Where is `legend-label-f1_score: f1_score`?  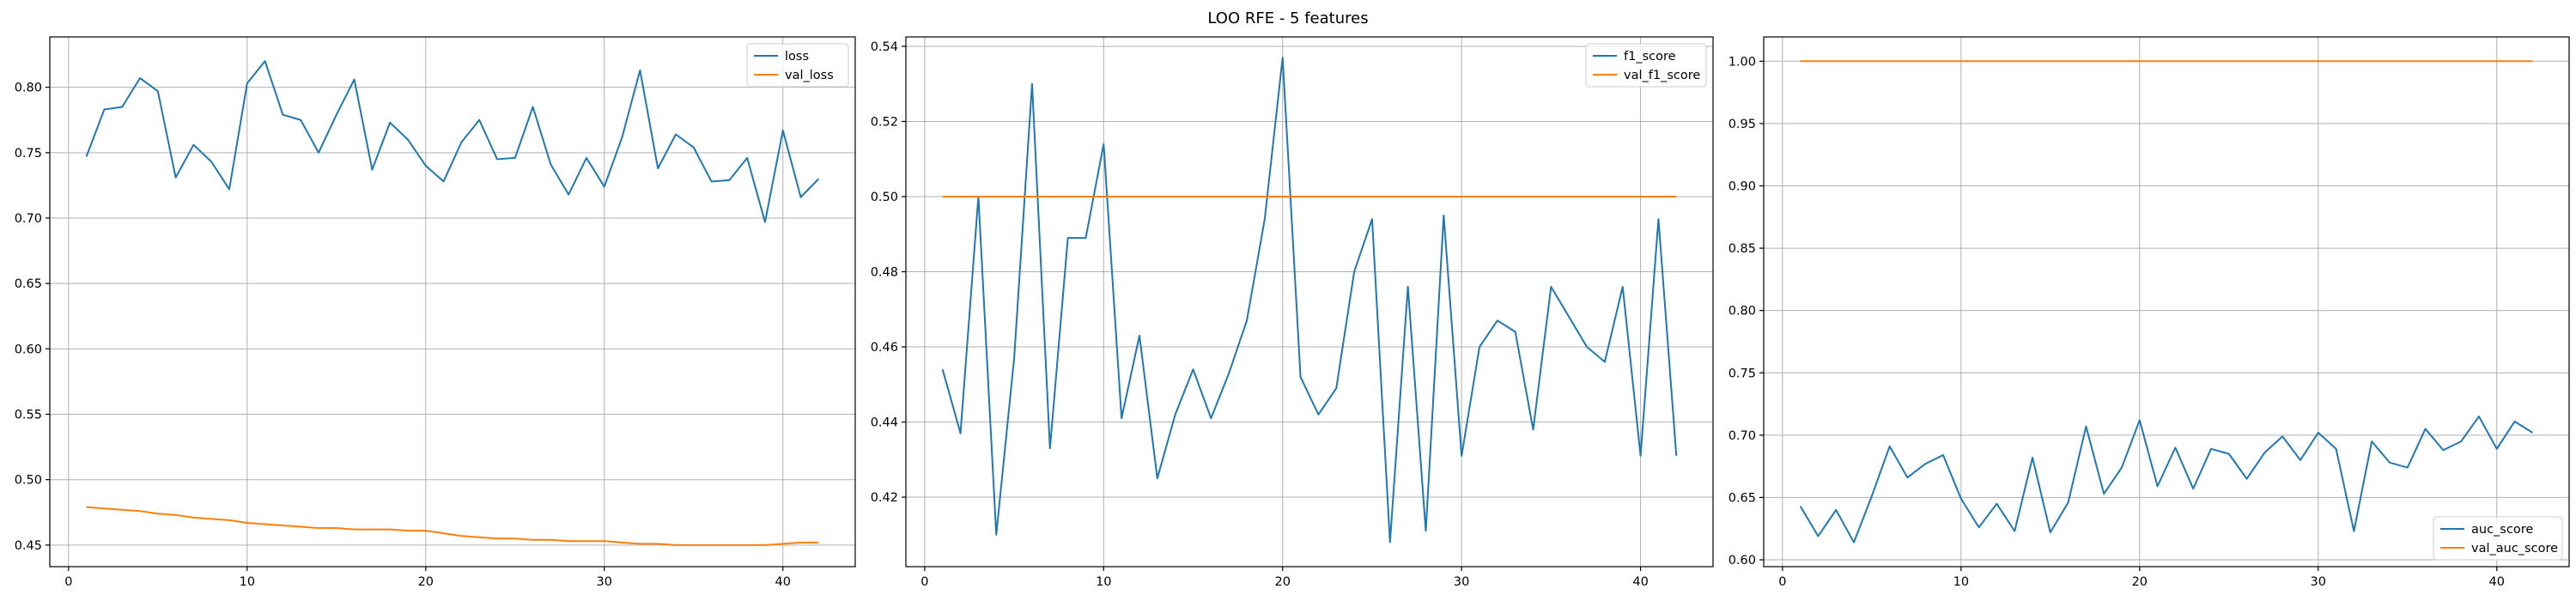
legend-label-f1_score: f1_score is located at coordinates (1650, 57).